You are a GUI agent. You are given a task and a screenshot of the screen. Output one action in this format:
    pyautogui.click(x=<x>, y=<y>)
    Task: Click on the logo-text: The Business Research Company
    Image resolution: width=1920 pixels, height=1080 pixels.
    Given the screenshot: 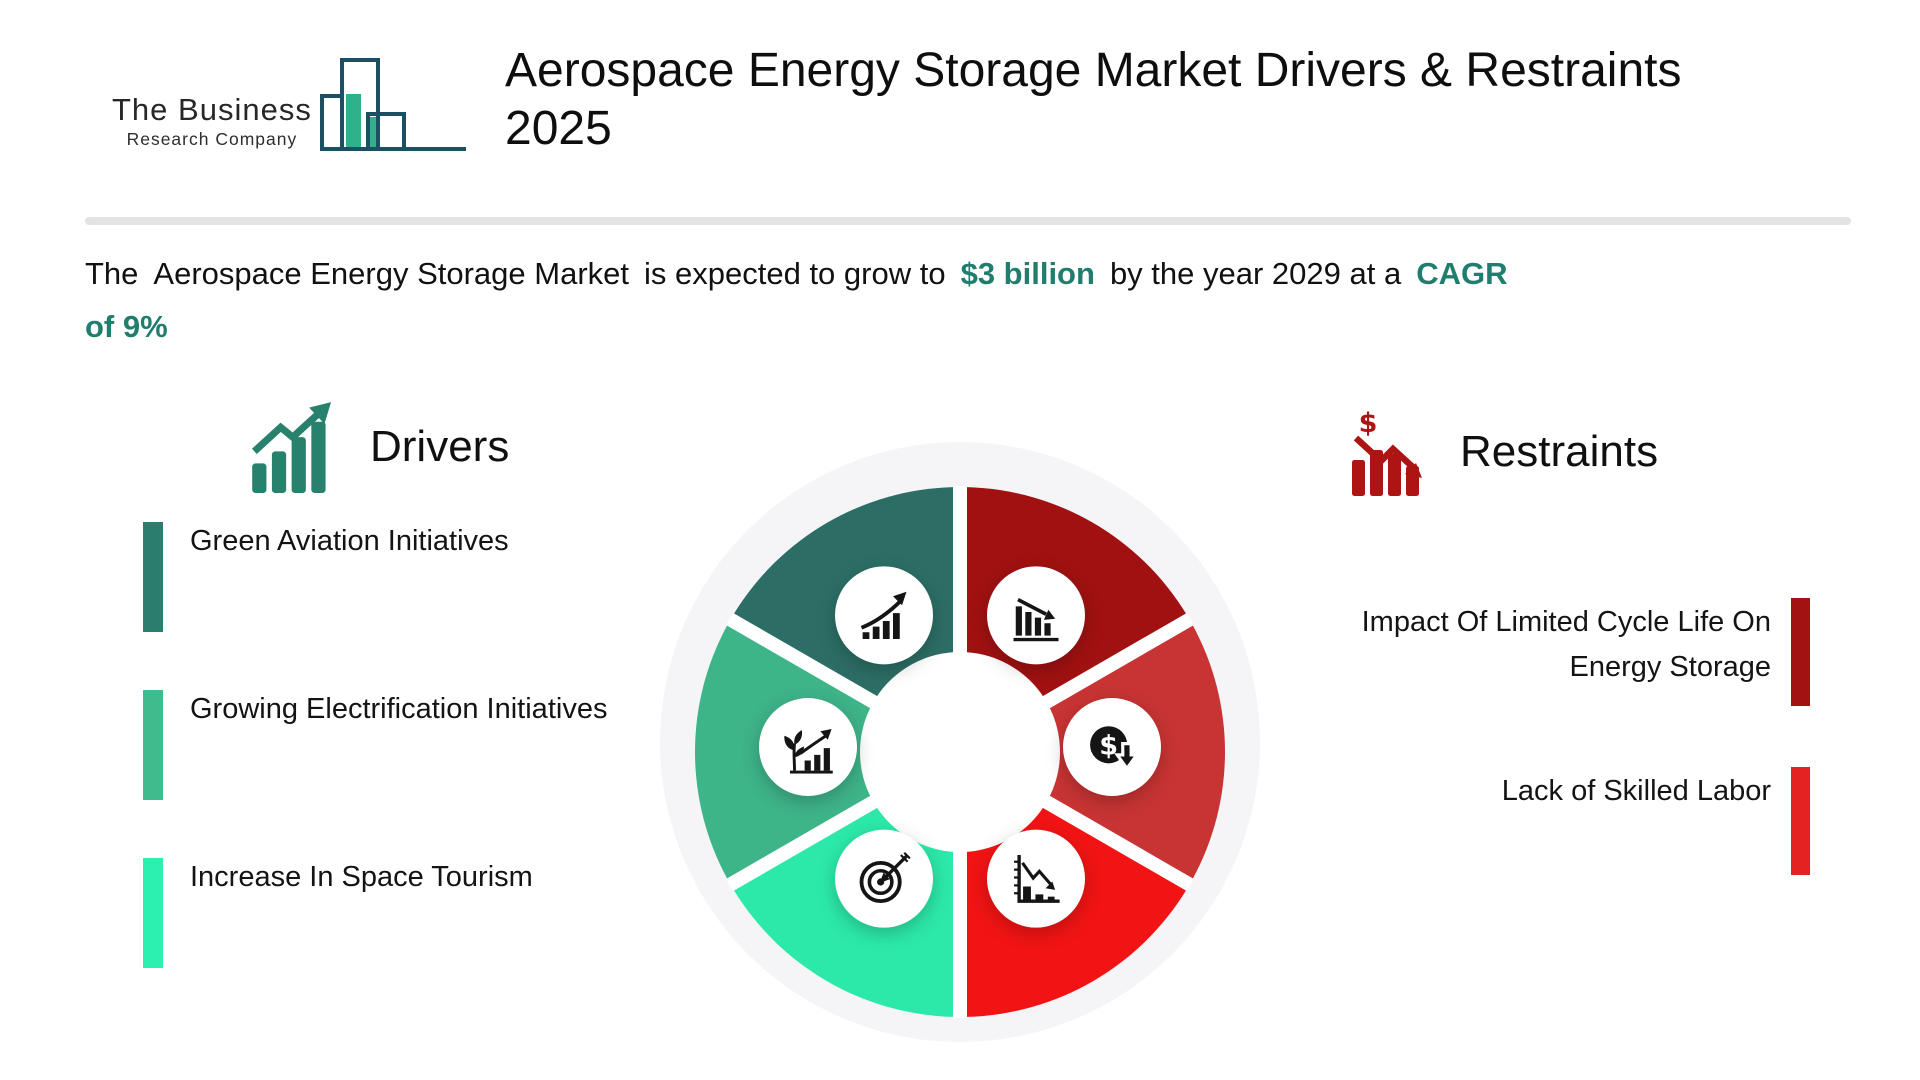 What is the action you would take?
    pyautogui.click(x=212, y=121)
    